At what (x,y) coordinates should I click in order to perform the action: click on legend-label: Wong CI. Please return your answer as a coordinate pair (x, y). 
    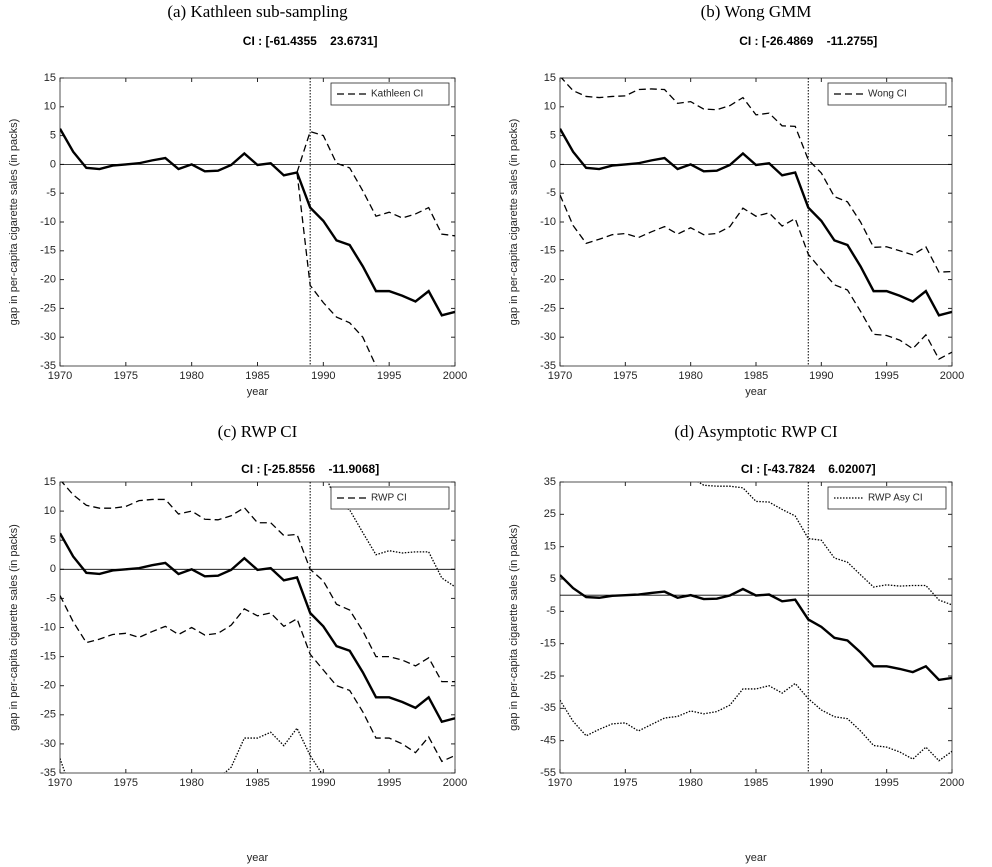
    Looking at the image, I should click on (887, 94).